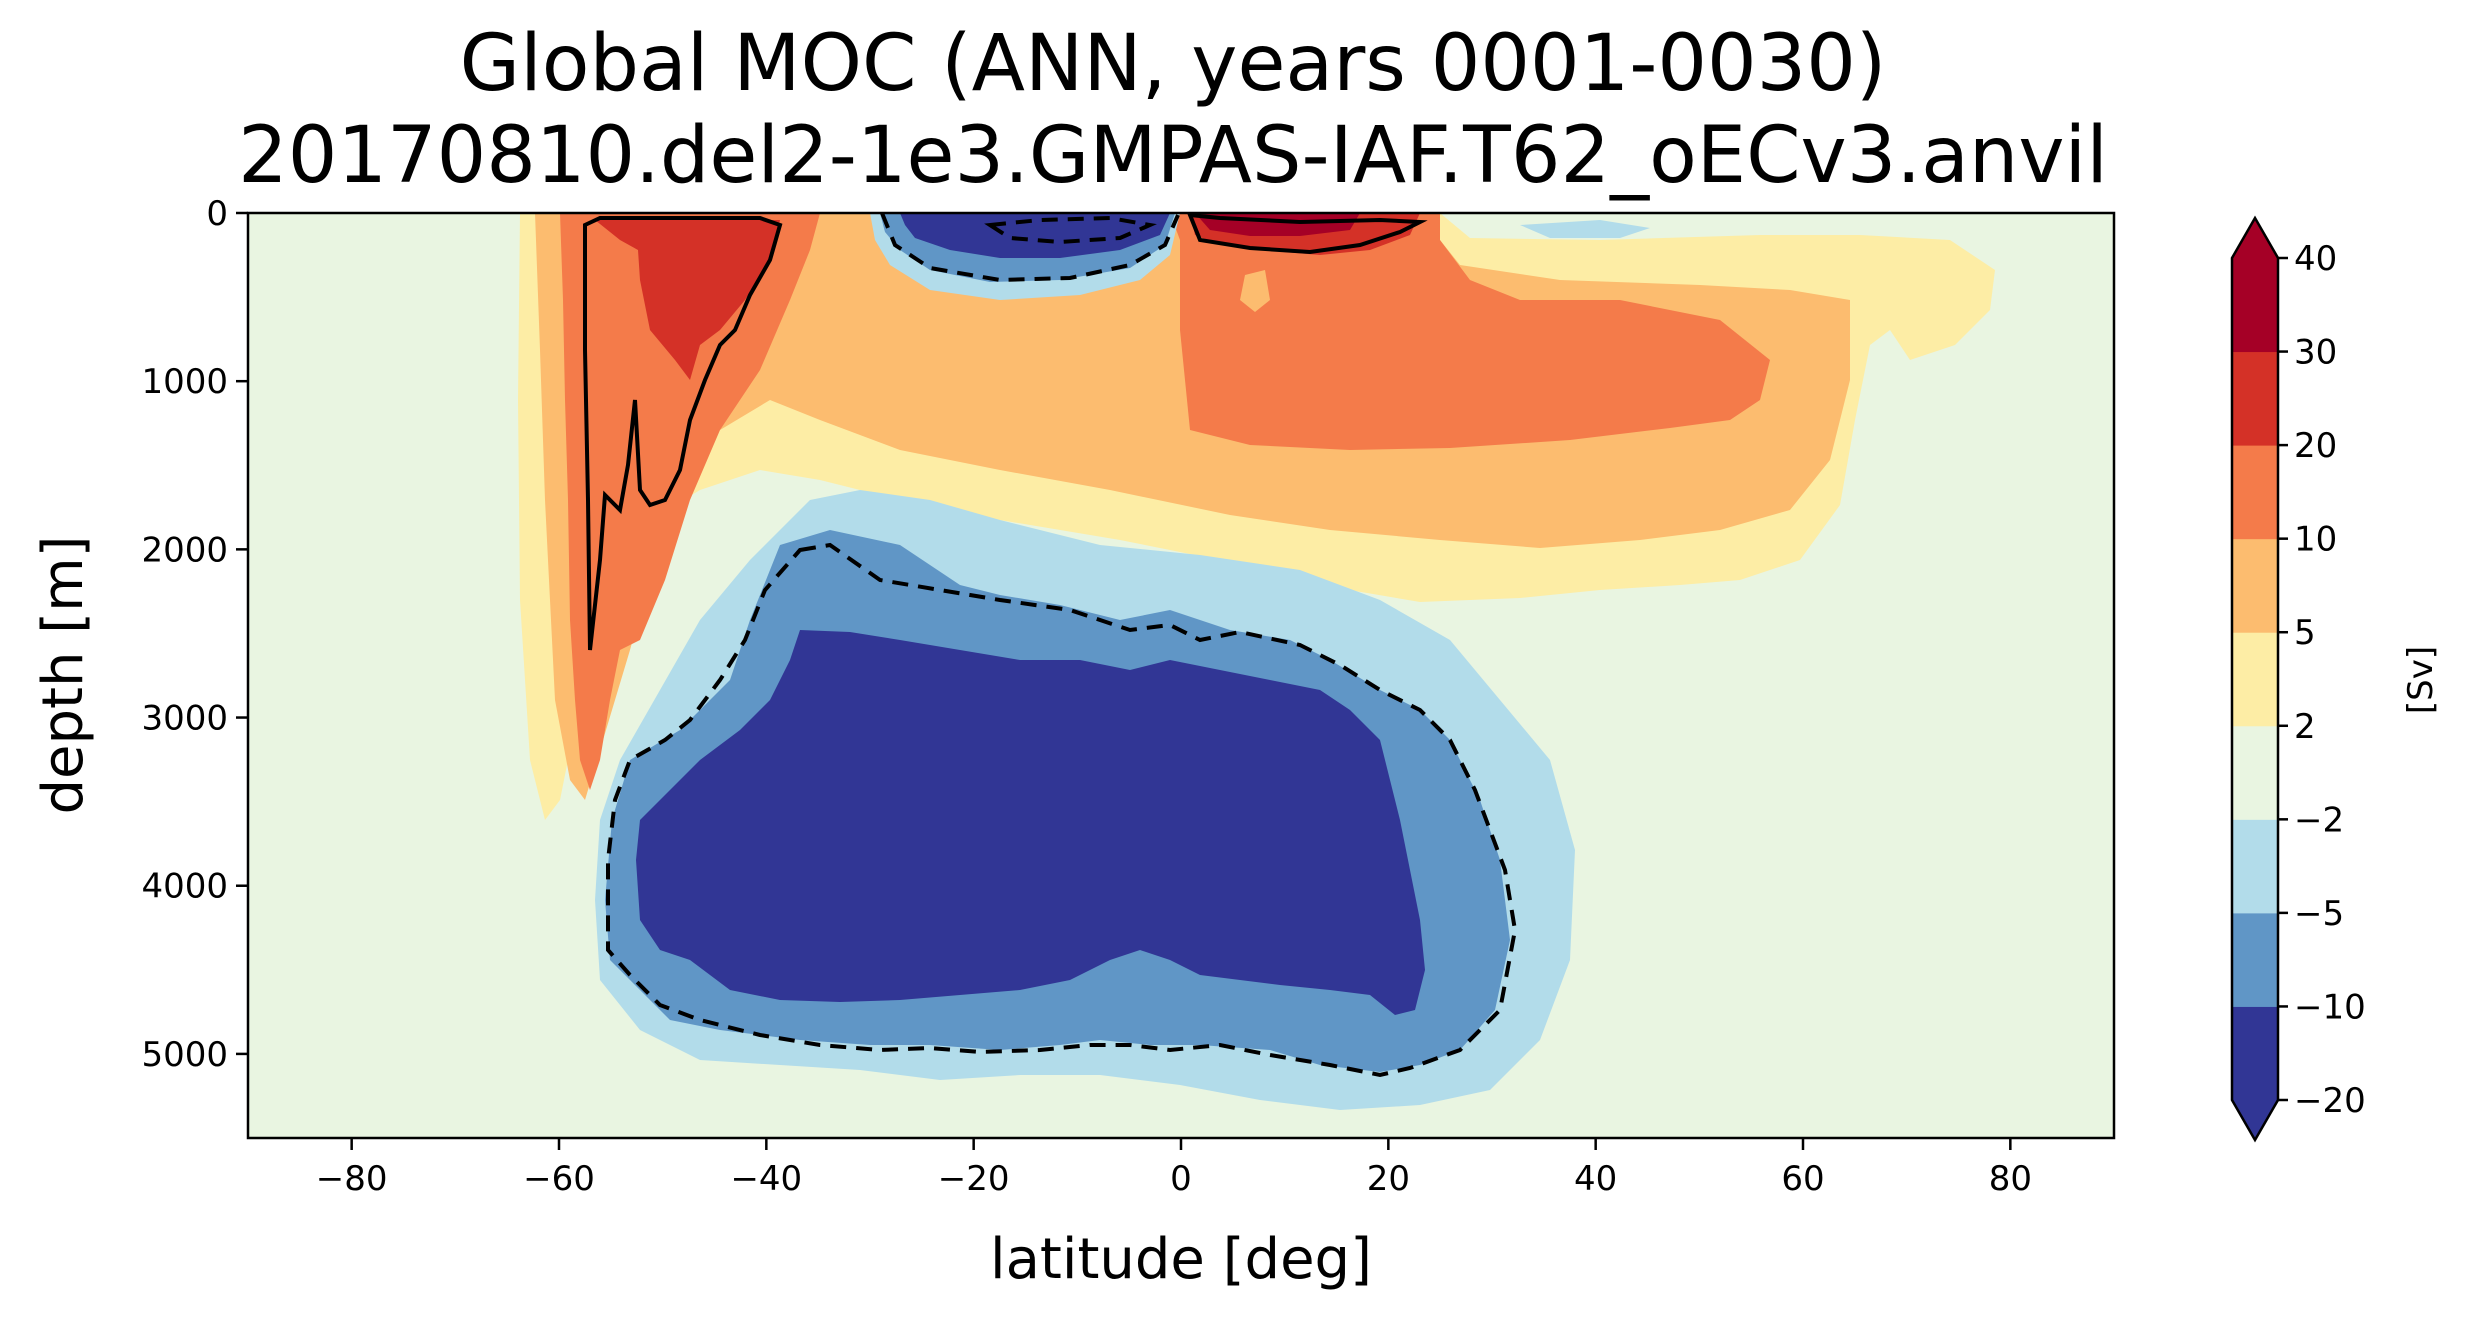 The width and height of the screenshot is (2471, 1320). I want to click on y-tick-label: 5000, so click(184, 1055).